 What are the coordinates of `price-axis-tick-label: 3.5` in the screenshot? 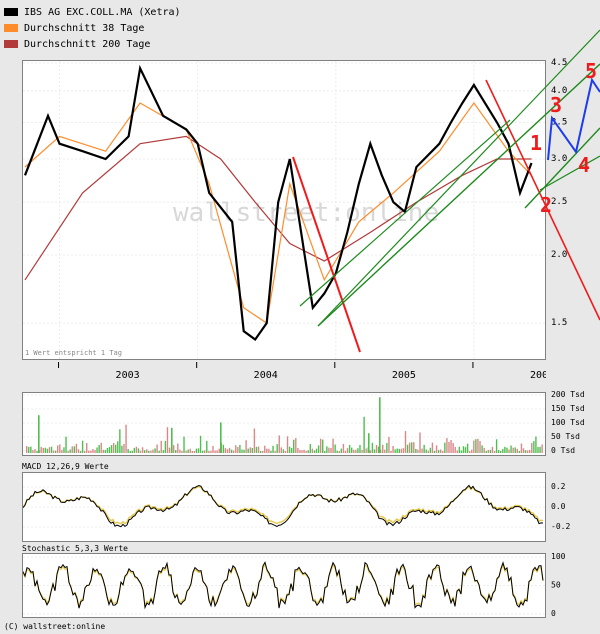 It's located at (559, 123).